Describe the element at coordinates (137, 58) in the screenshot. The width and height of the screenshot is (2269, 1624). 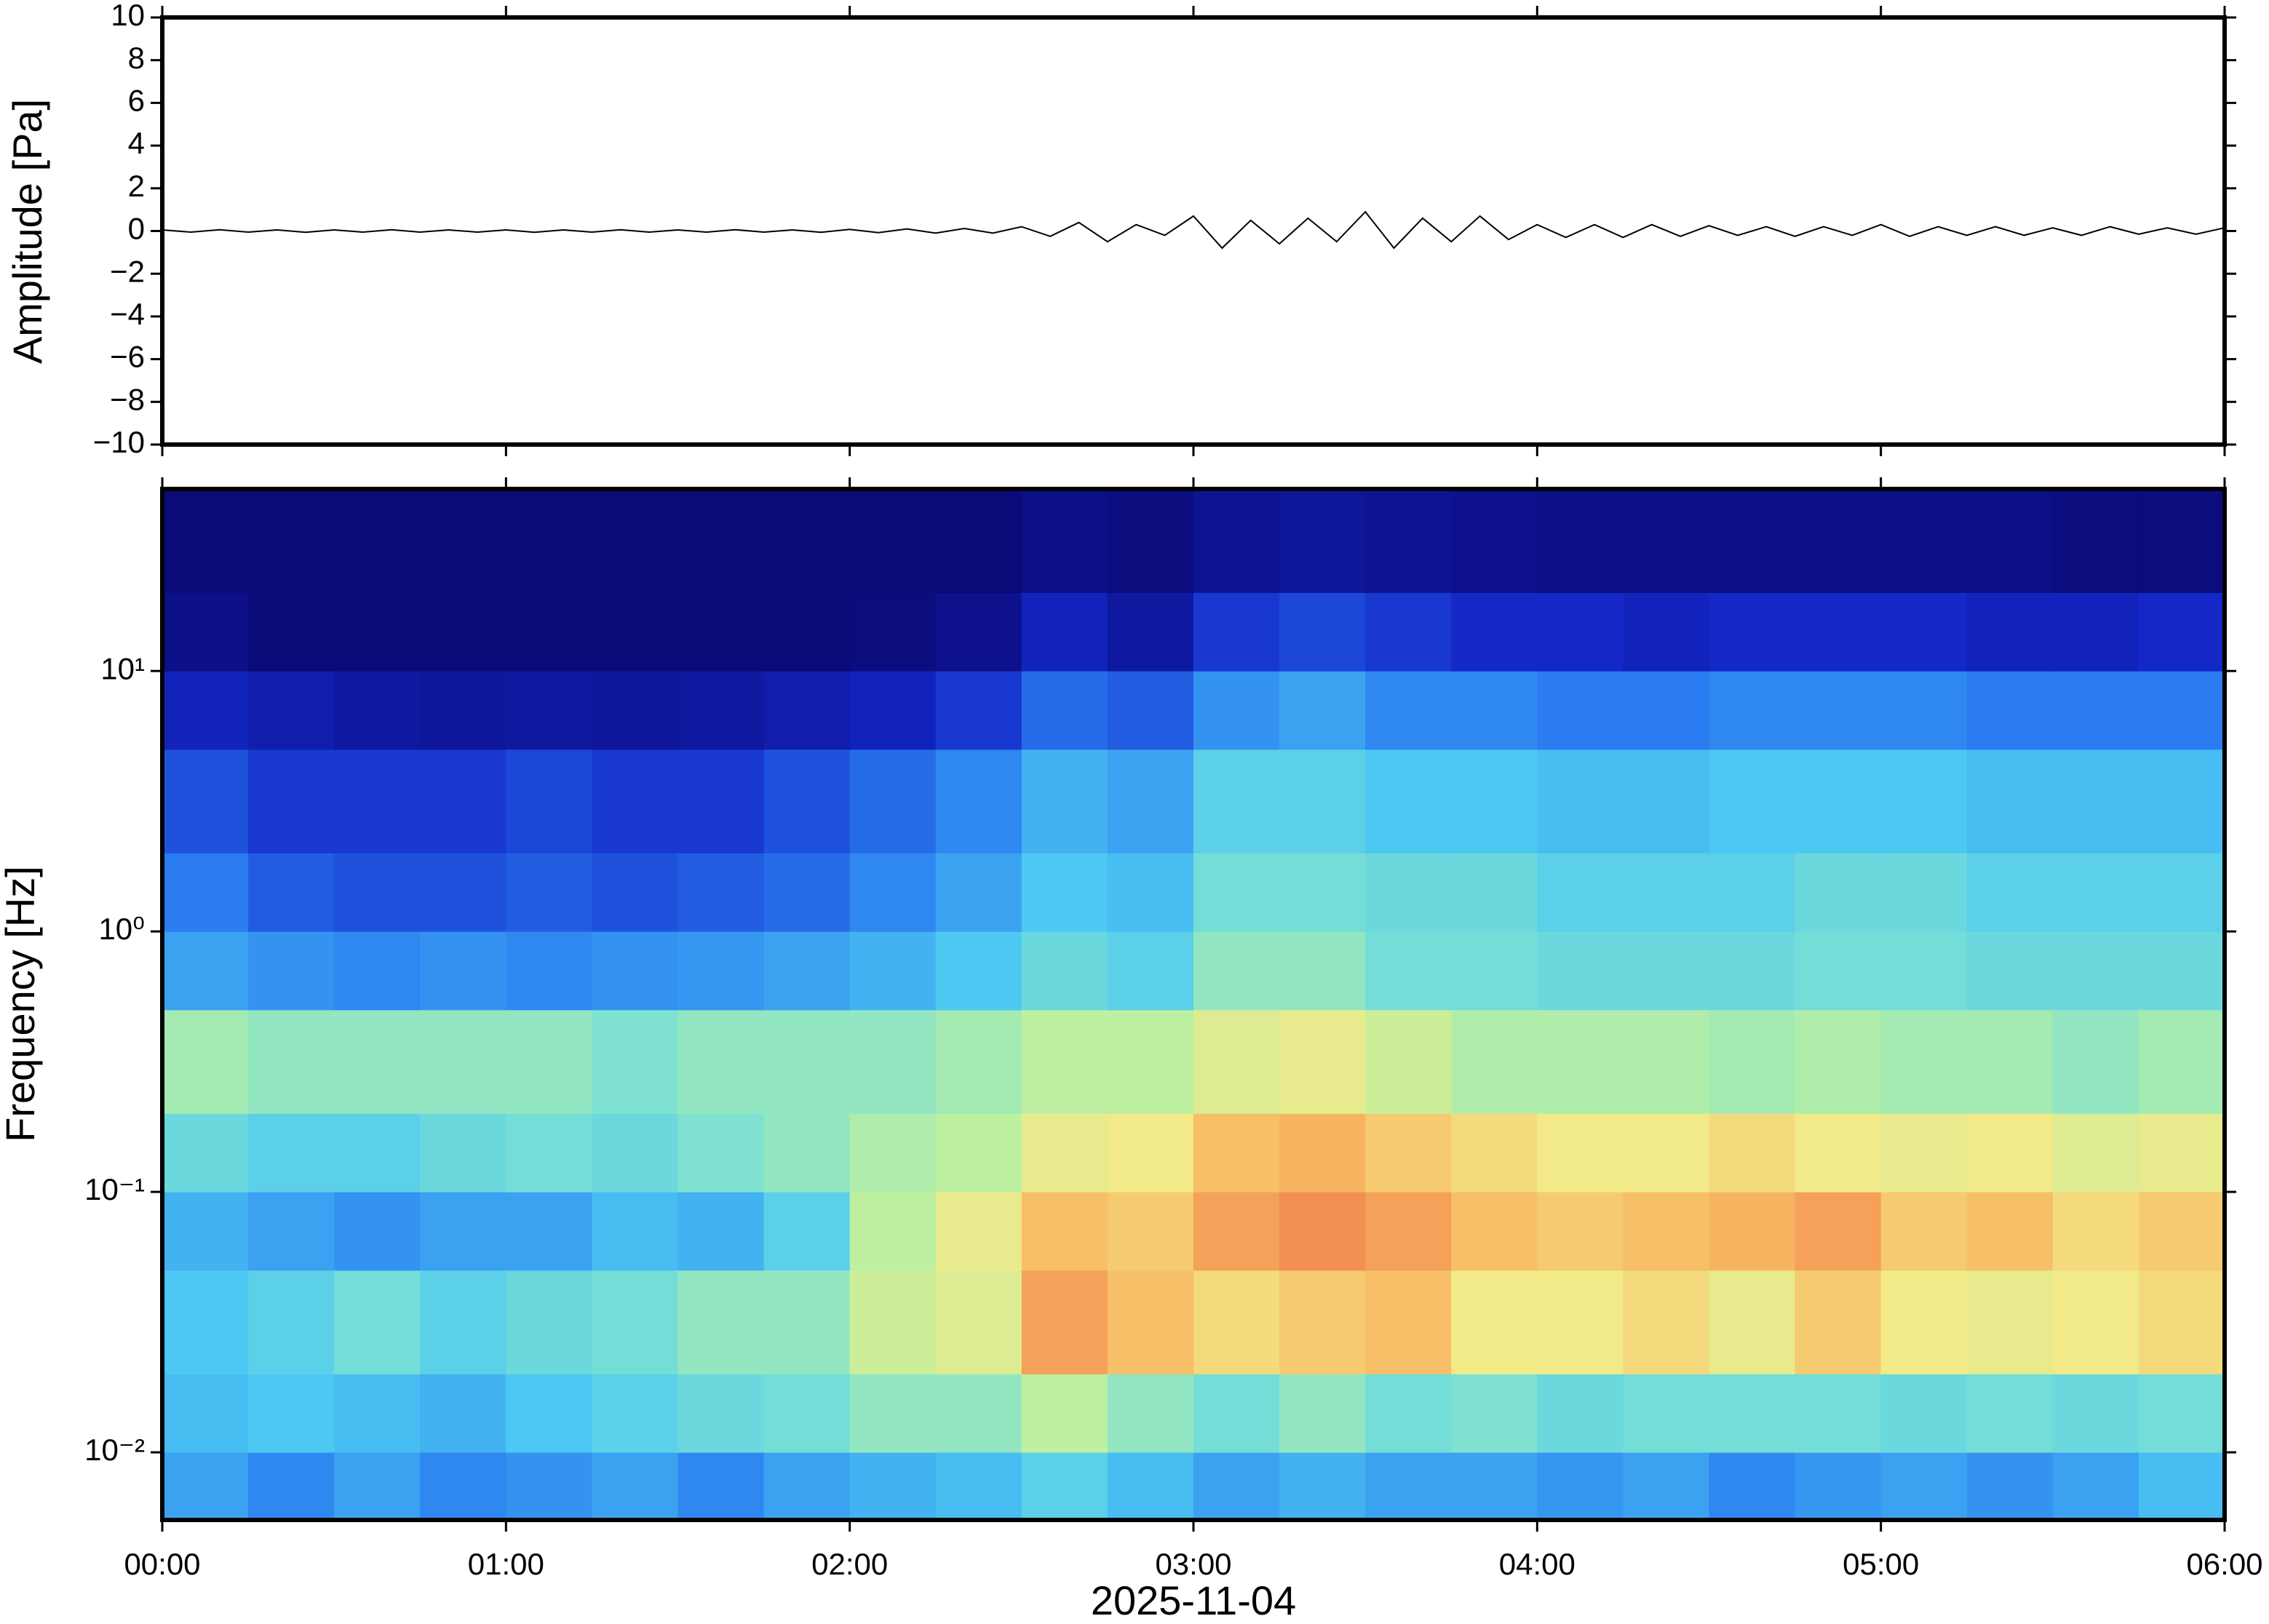
I see `y-tick-label: 8` at that location.